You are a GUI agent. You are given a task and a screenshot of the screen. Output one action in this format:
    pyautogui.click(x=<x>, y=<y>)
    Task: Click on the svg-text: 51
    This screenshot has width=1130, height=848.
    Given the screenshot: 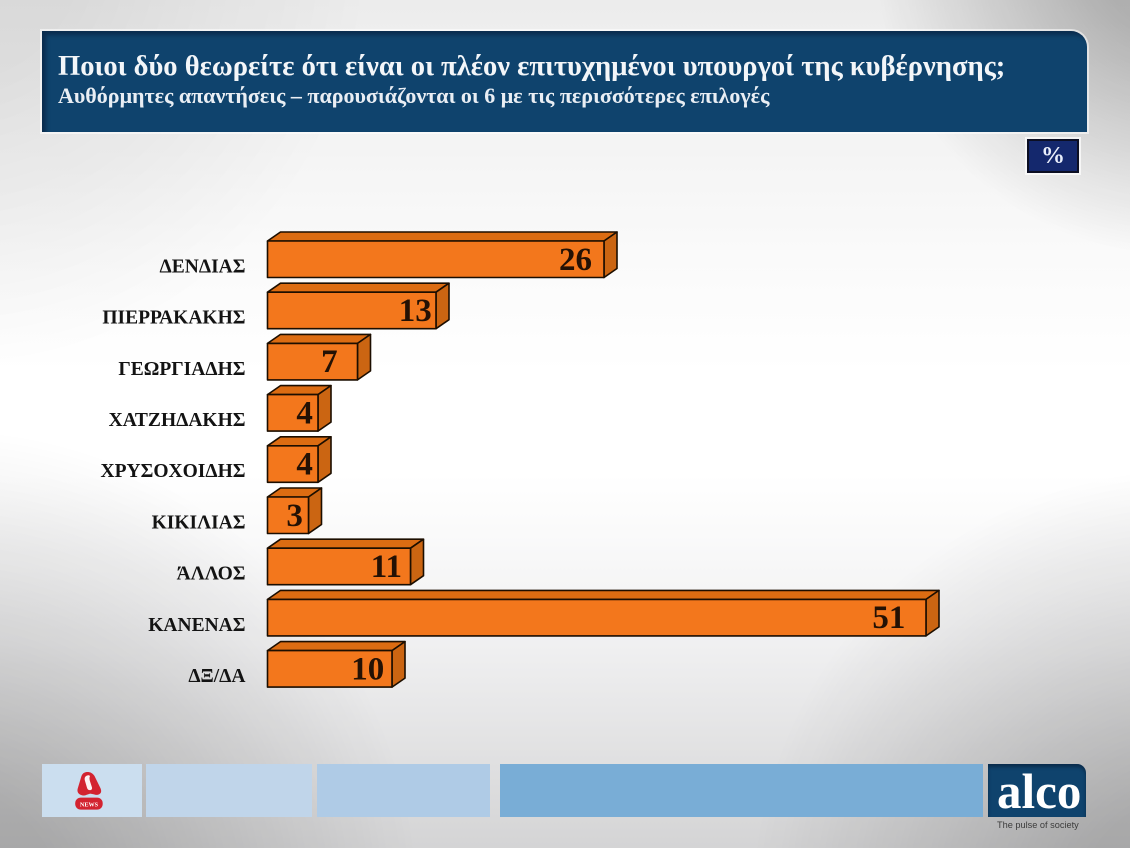 What is the action you would take?
    pyautogui.click(x=888, y=618)
    